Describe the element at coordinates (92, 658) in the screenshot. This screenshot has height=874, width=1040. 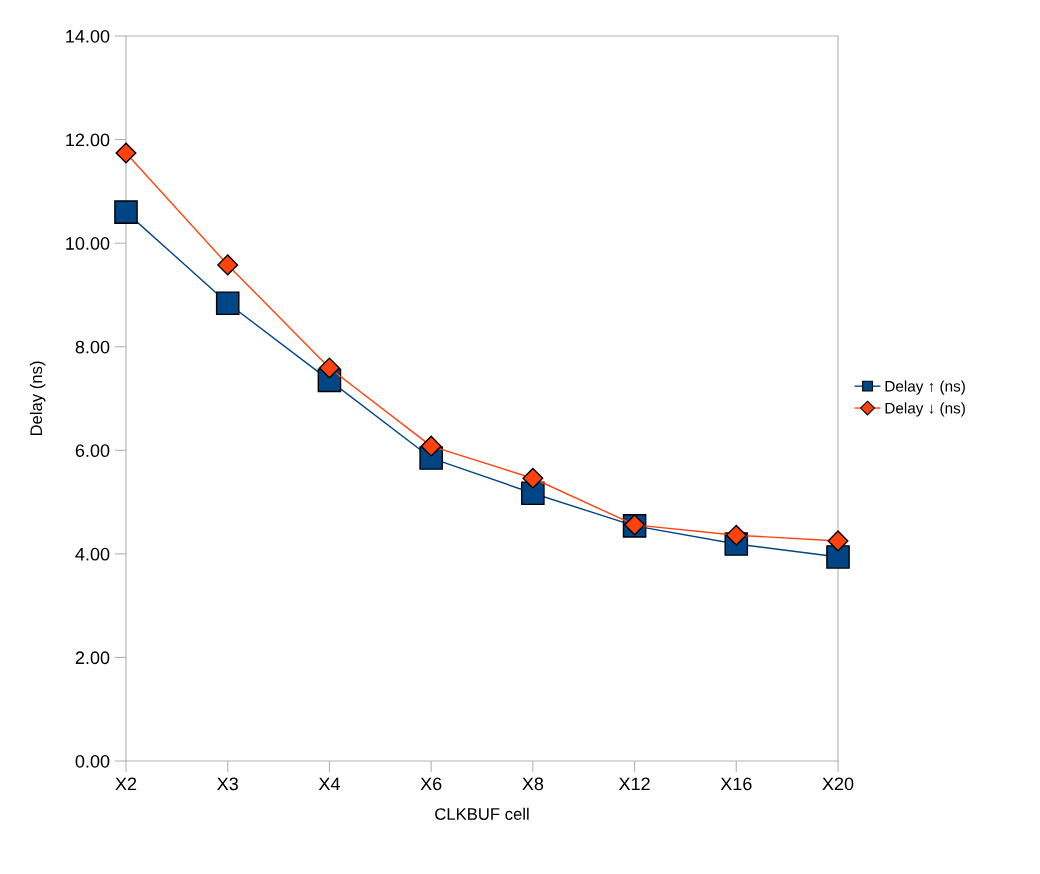
I see `y-tick-label: 2.00` at that location.